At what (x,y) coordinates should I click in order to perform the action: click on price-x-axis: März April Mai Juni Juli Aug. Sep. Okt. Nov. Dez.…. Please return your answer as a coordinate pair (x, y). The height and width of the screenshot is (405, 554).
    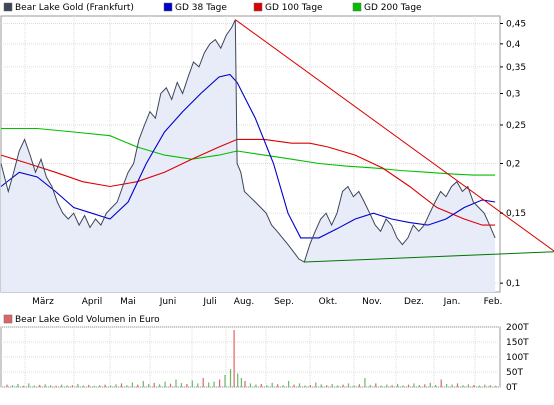
    Looking at the image, I should click on (267, 302).